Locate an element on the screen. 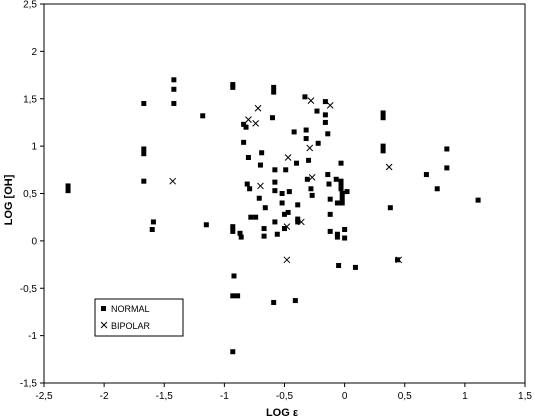  y-tick-label: 0,5 is located at coordinates (30, 194).